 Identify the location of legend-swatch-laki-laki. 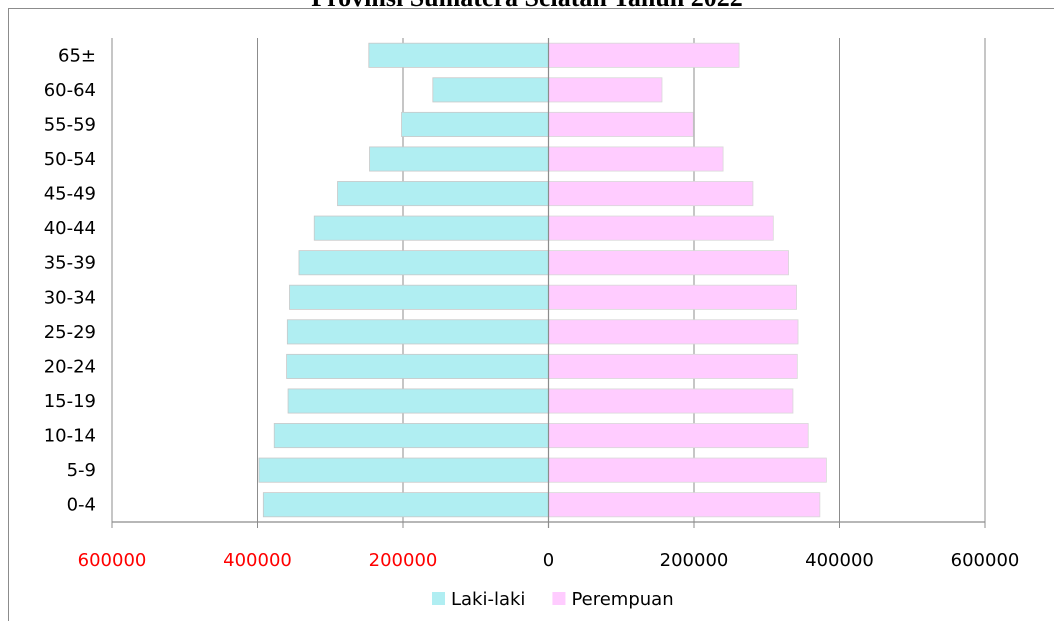
(438, 598).